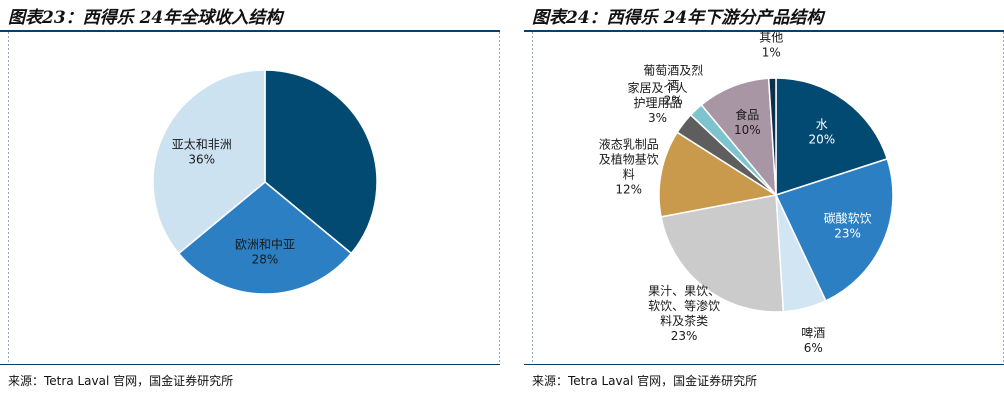  I want to click on slice-percent-label: 10%, so click(747, 130).